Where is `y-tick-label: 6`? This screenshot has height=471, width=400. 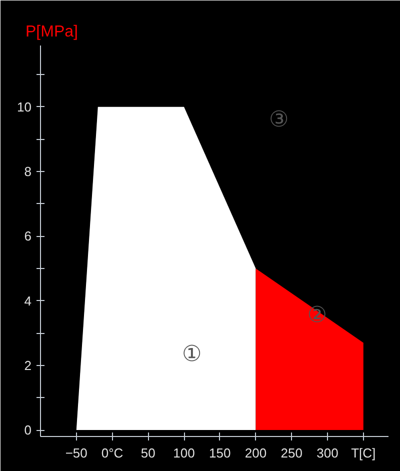
y-tick-label: 6 is located at coordinates (28, 236).